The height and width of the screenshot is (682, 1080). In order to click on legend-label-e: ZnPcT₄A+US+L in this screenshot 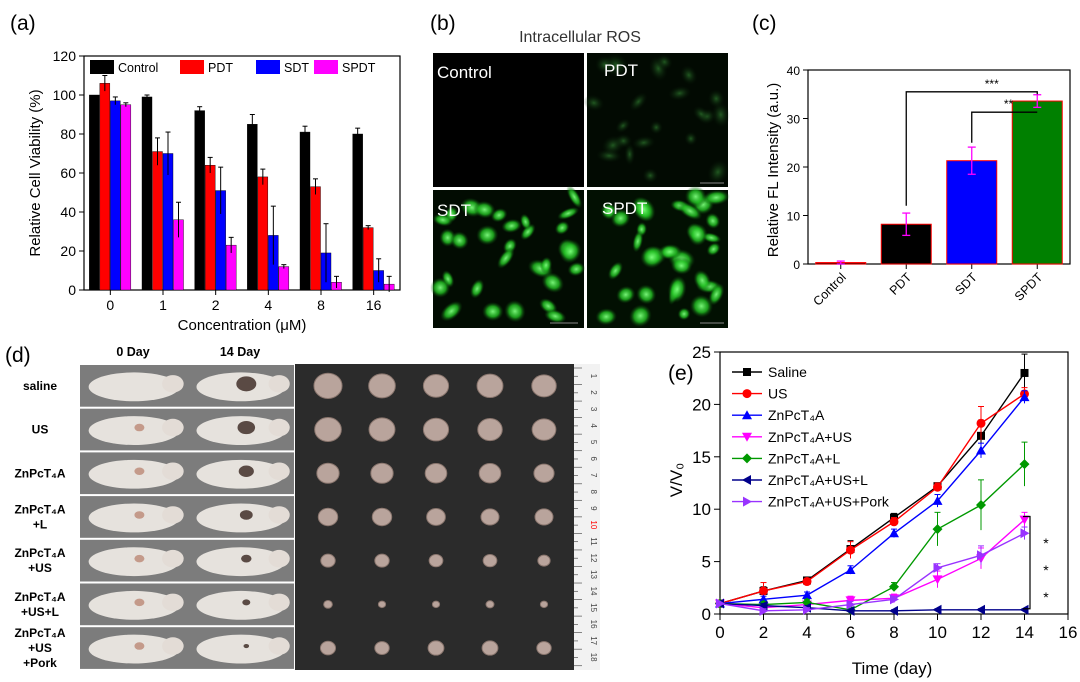, I will do `click(818, 480)`.